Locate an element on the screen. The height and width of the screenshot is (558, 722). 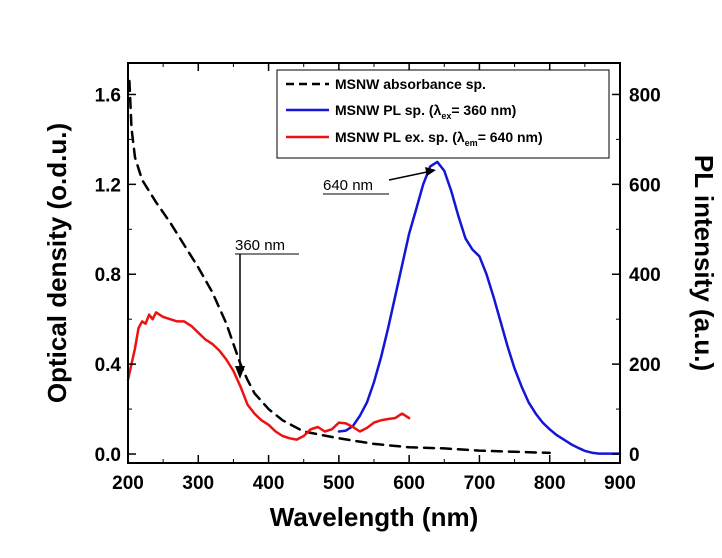
annotation-360-label: 360 nm is located at coordinates (260, 245).